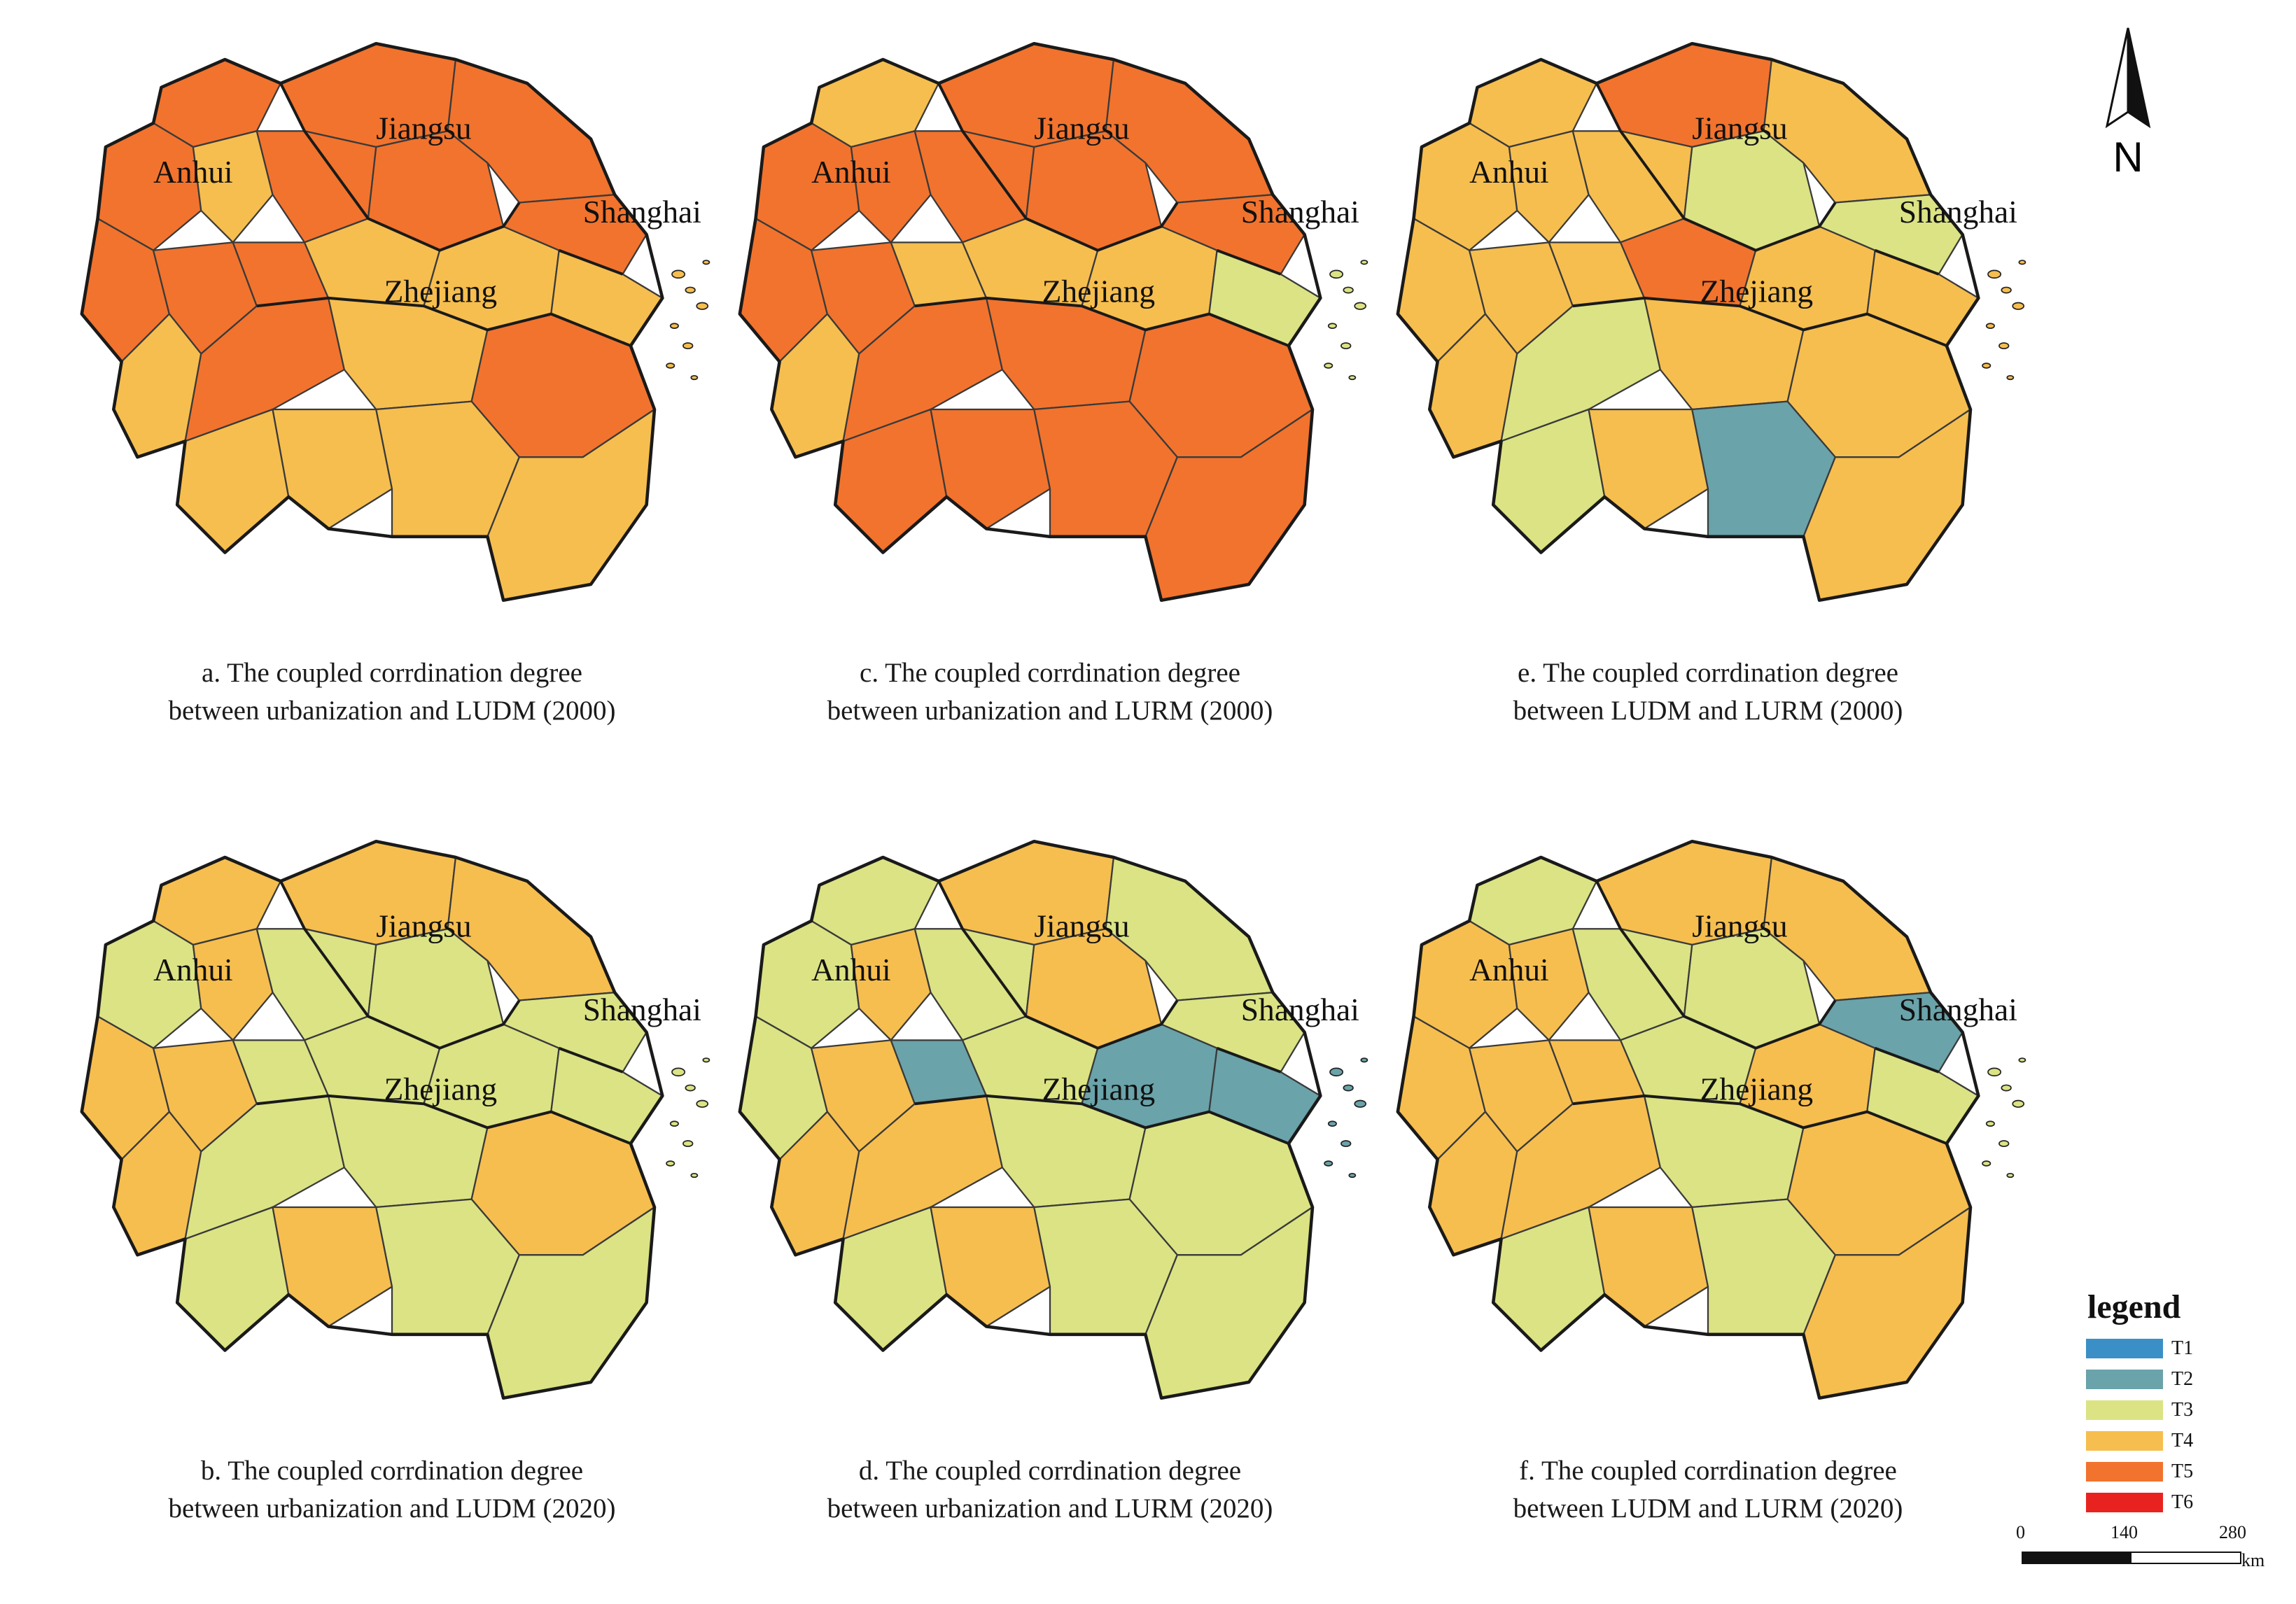 The height and width of the screenshot is (1604, 2296). What do you see at coordinates (2124, 1532) in the screenshot?
I see `scale-tick-140: 140` at bounding box center [2124, 1532].